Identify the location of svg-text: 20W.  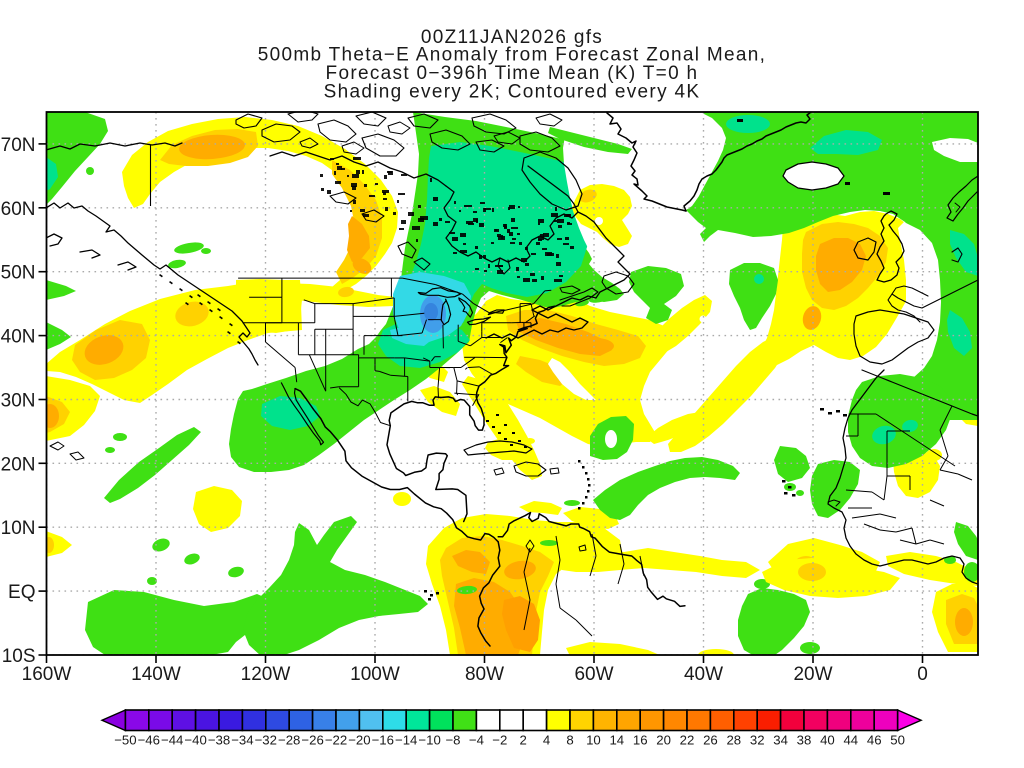
(812, 674).